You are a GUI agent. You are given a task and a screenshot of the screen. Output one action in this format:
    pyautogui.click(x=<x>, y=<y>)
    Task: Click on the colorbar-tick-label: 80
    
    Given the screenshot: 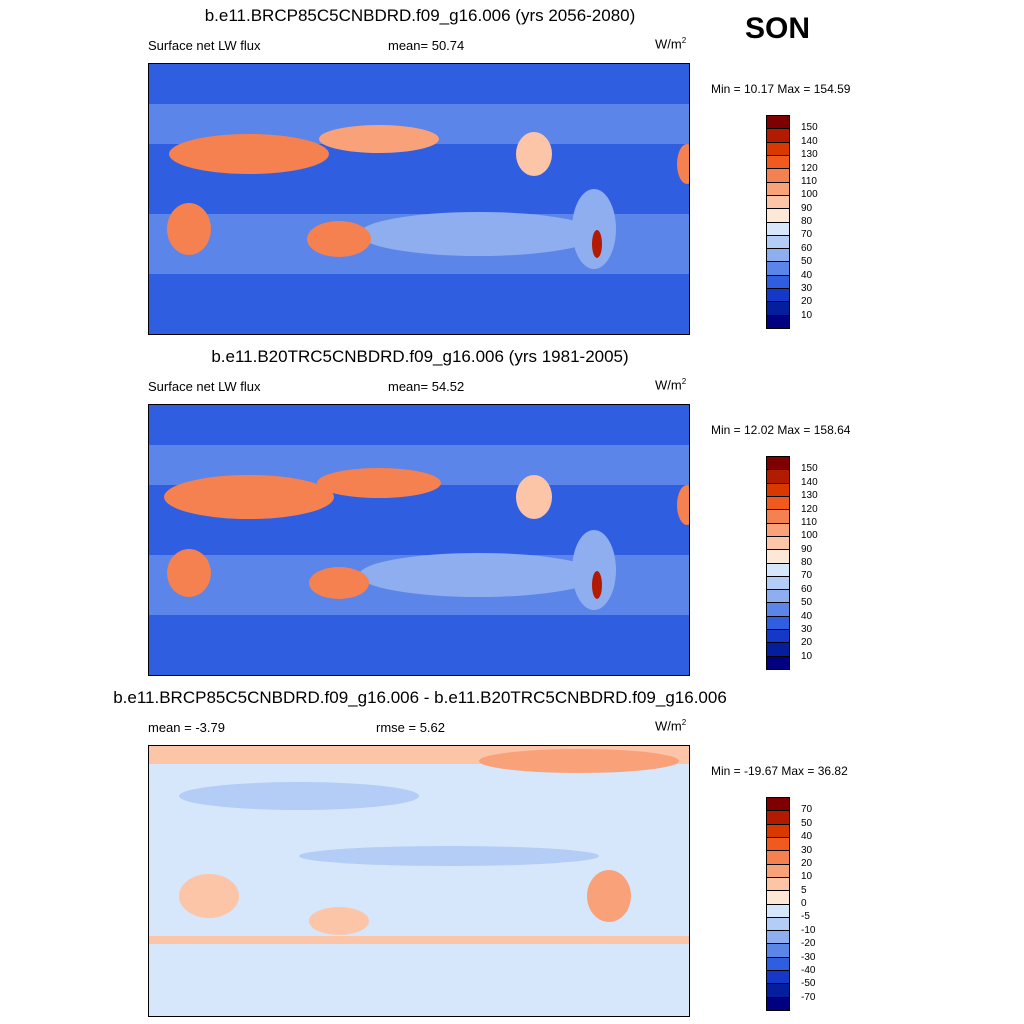 What is the action you would take?
    pyautogui.click(x=807, y=221)
    